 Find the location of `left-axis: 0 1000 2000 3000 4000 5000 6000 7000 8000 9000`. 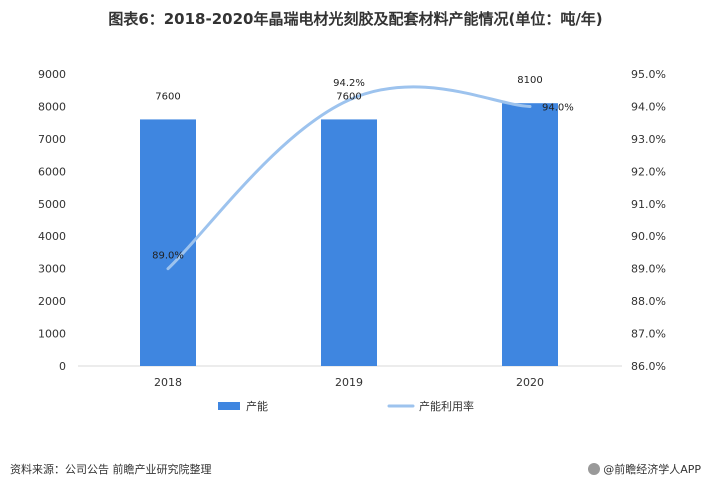

left-axis: 0 1000 2000 3000 4000 5000 6000 7000 8000 9000 is located at coordinates (52, 220).